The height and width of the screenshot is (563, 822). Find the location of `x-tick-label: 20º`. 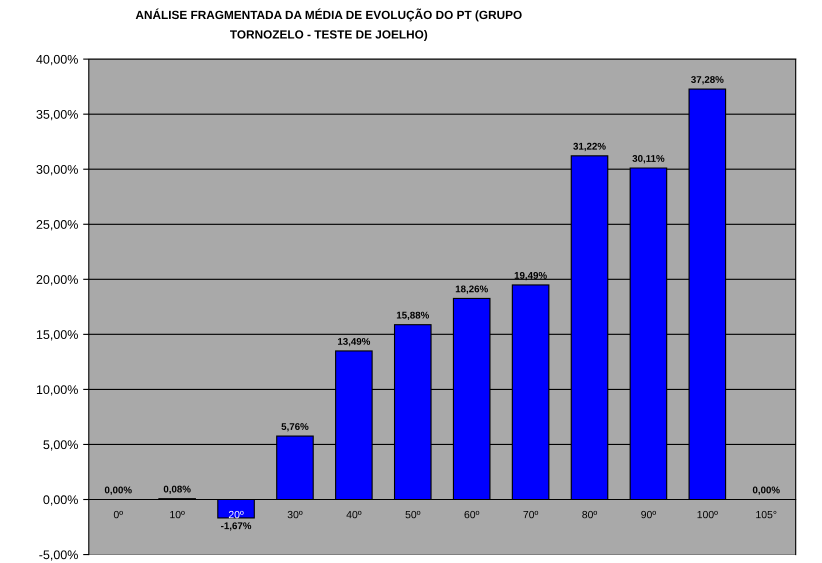

x-tick-label: 20º is located at coordinates (236, 514).